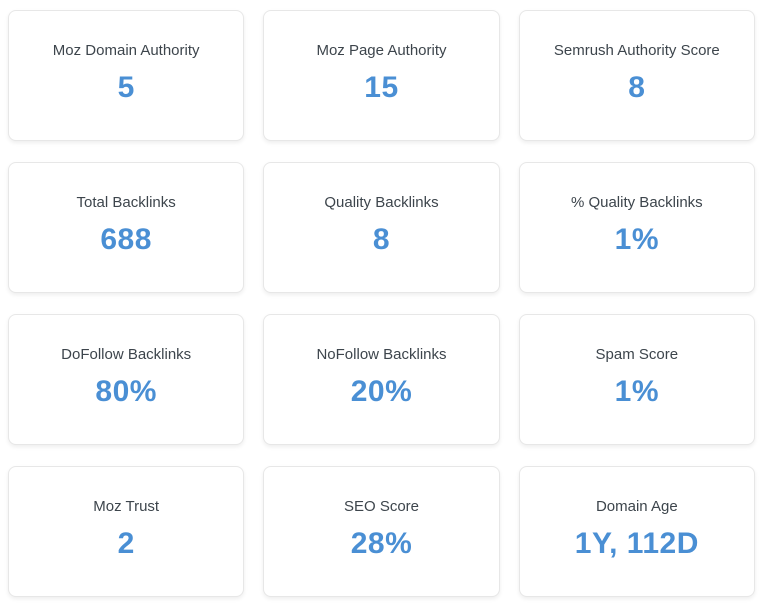 This screenshot has width=768, height=610. I want to click on stat-card-seo-score: SEO Score 28%, so click(381, 531).